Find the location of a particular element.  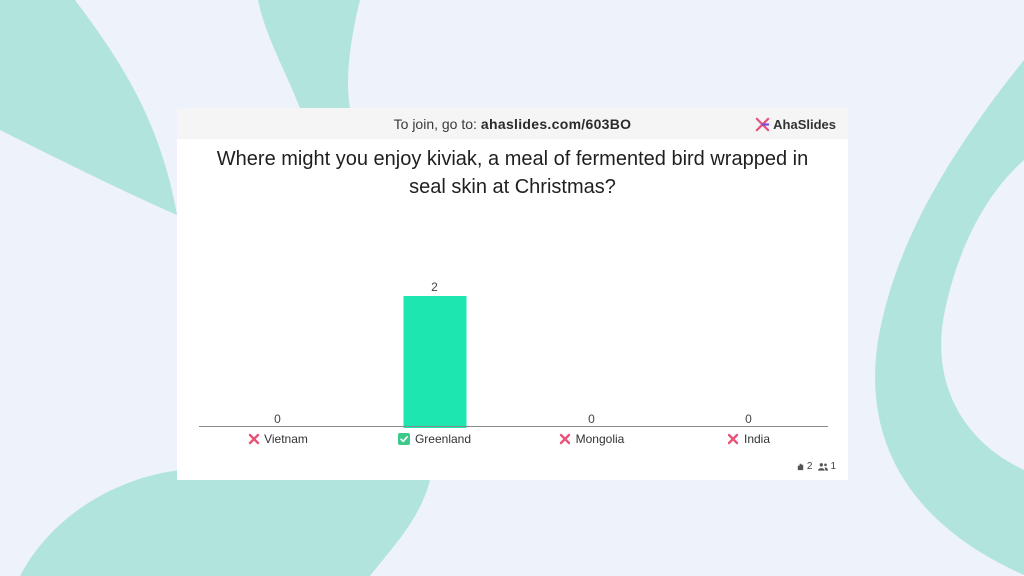

join-prefix: To join, go to: is located at coordinates (435, 123).